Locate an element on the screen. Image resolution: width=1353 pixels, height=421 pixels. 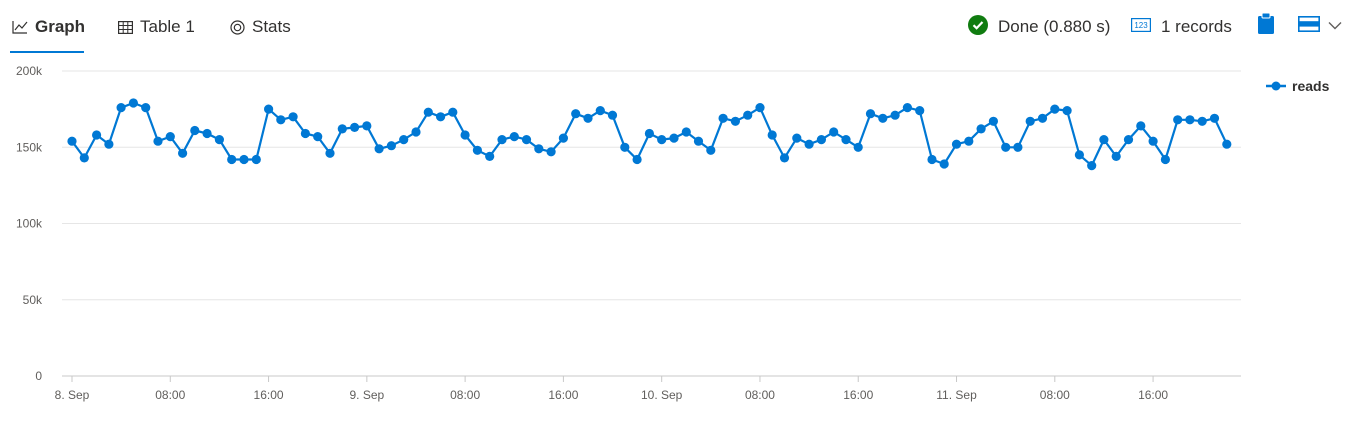
copy-to-clipboard-button is located at coordinates (1266, 26).